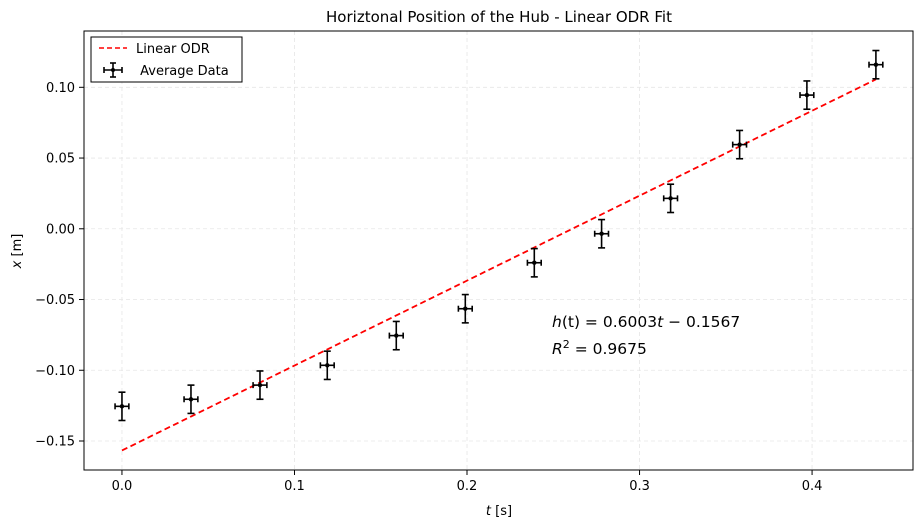  Describe the element at coordinates (17, 252) in the screenshot. I see `y-axis-label: x [m]` at that location.